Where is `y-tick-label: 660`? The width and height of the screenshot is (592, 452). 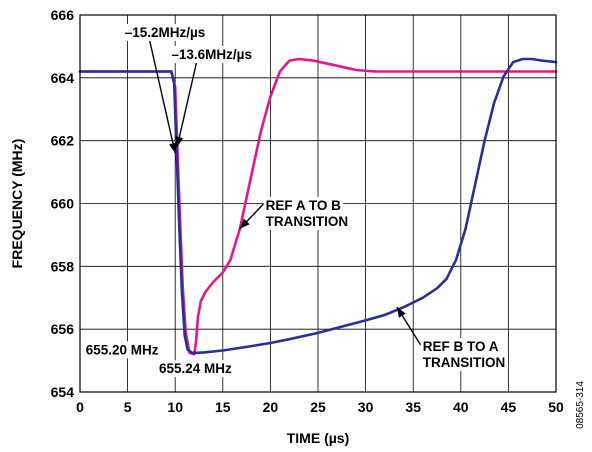
y-tick-label: 660 is located at coordinates (63, 204).